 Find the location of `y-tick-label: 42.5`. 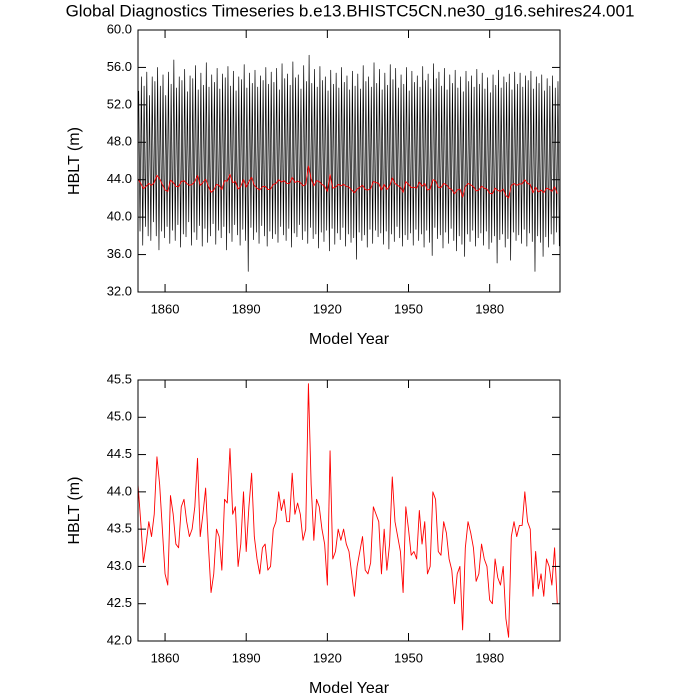

y-tick-label: 42.5 is located at coordinates (119, 602).